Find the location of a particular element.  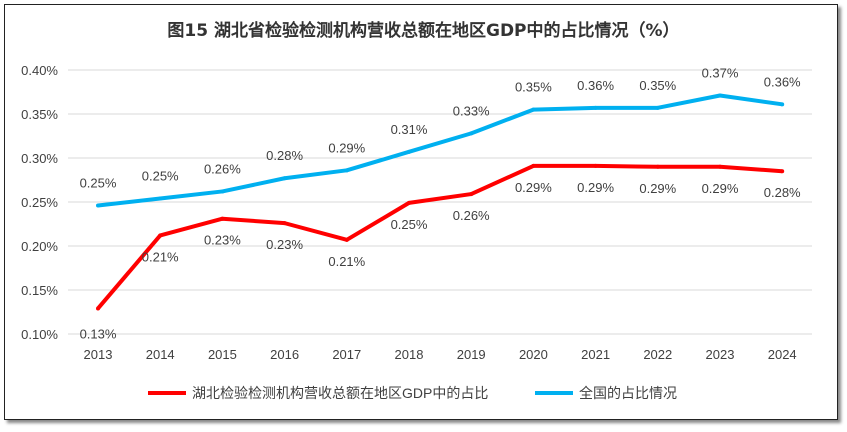

y-tick-label: 0.25% is located at coordinates (39, 202).